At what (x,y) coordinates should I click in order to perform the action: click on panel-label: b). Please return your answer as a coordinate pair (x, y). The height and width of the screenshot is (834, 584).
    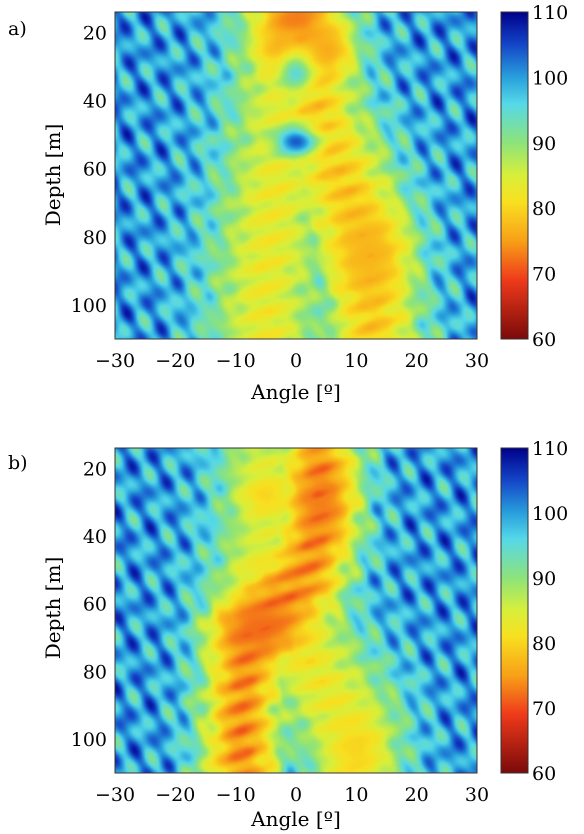
    Looking at the image, I should click on (18, 463).